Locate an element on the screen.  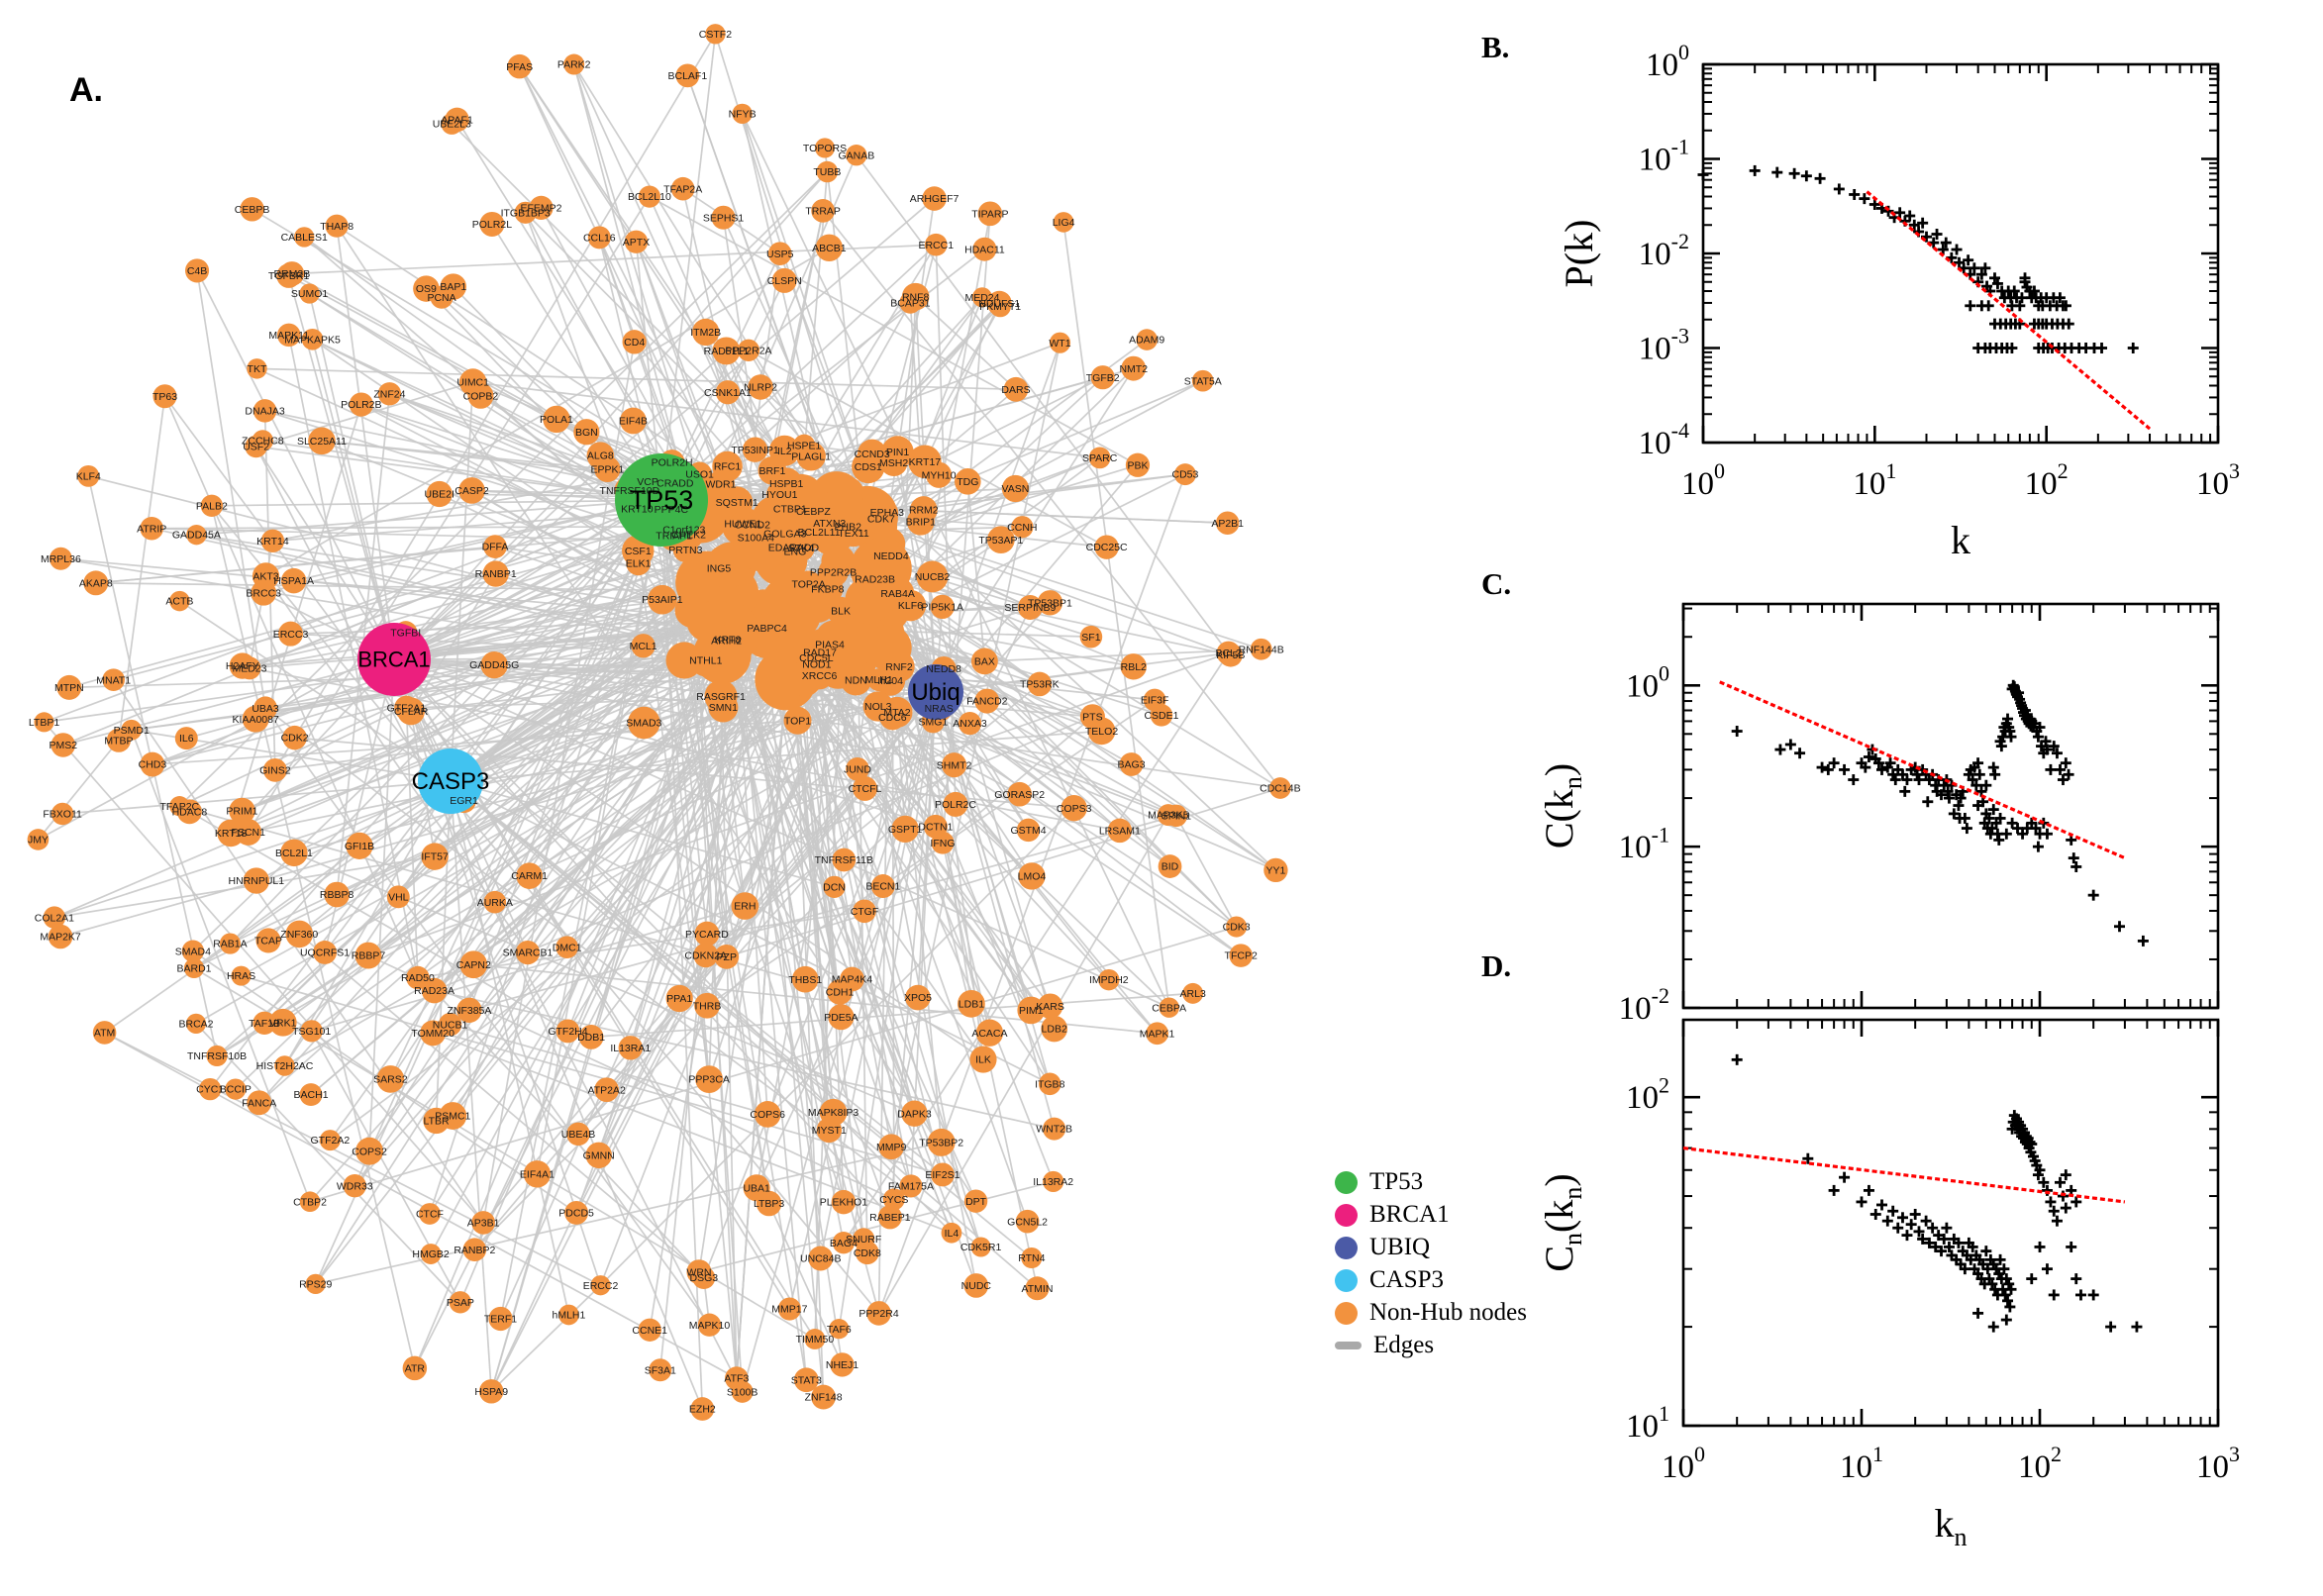
node-label: AURKA is located at coordinates (495, 903).